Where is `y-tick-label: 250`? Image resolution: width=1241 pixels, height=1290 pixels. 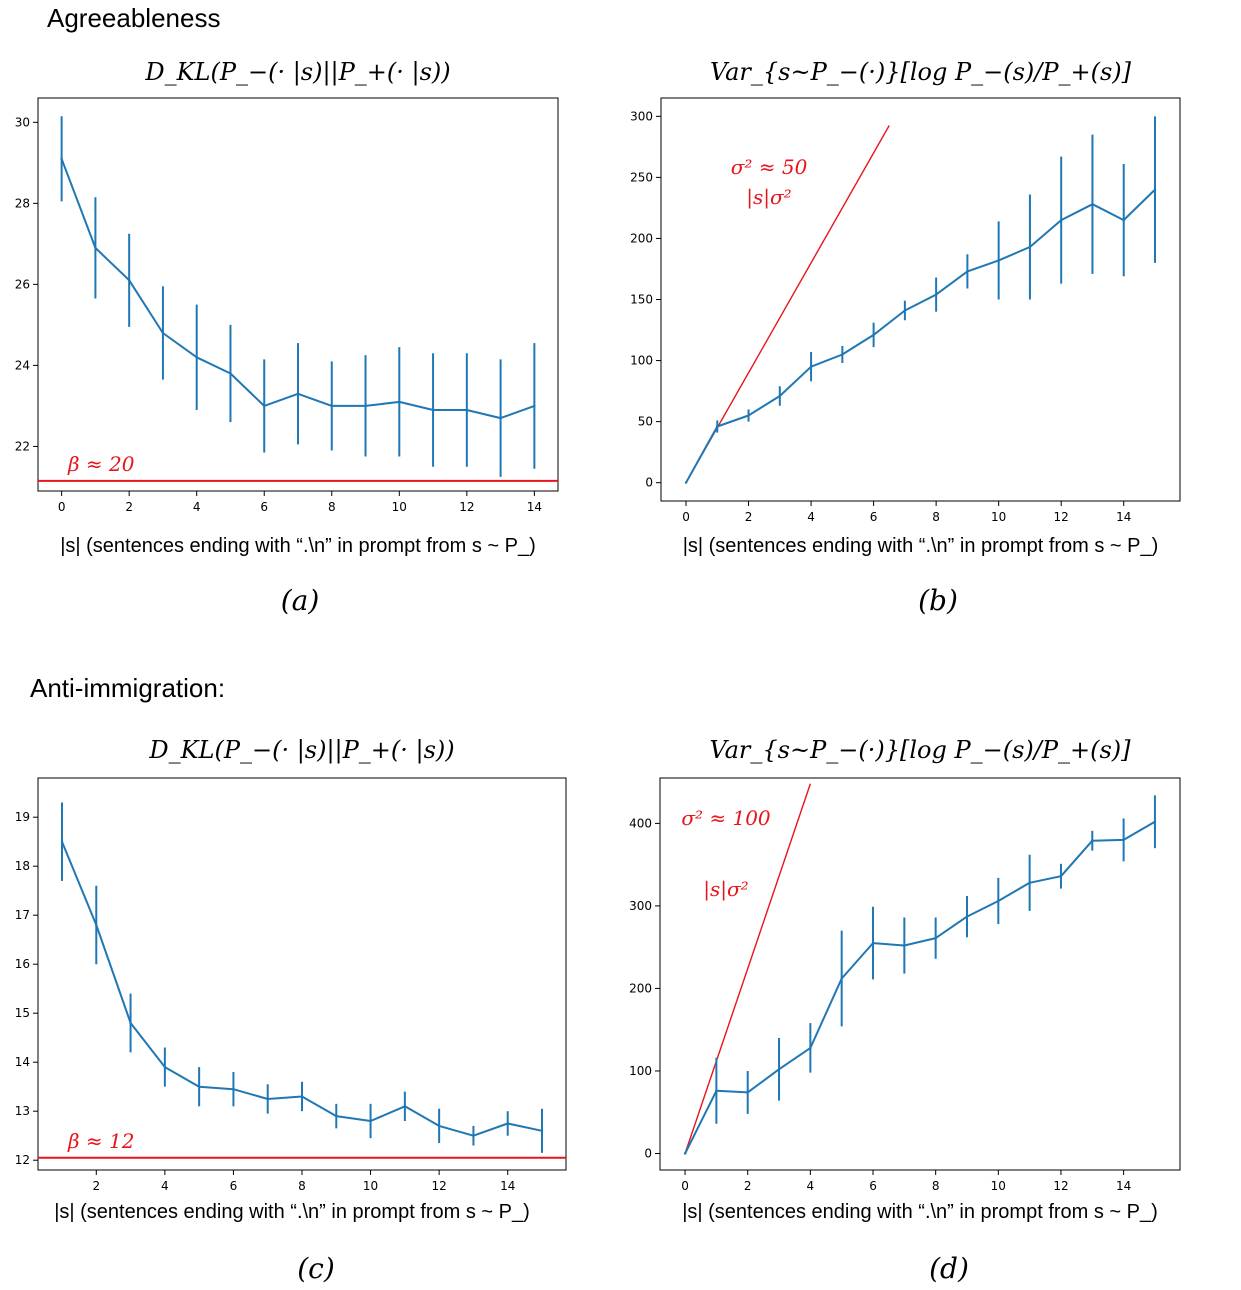
y-tick-label: 250 is located at coordinates (641, 177).